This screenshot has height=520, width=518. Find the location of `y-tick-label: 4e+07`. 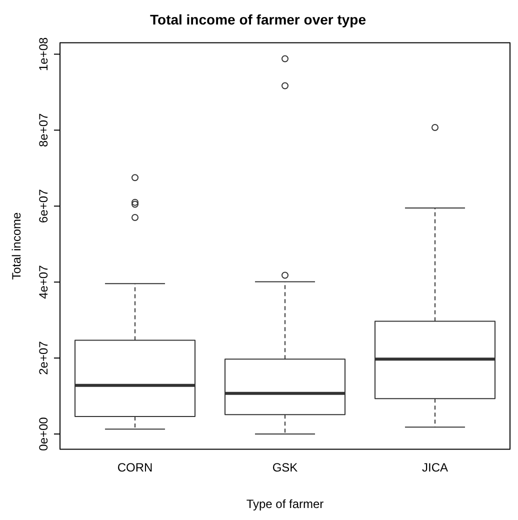

y-tick-label: 4e+07 is located at coordinates (43, 281).